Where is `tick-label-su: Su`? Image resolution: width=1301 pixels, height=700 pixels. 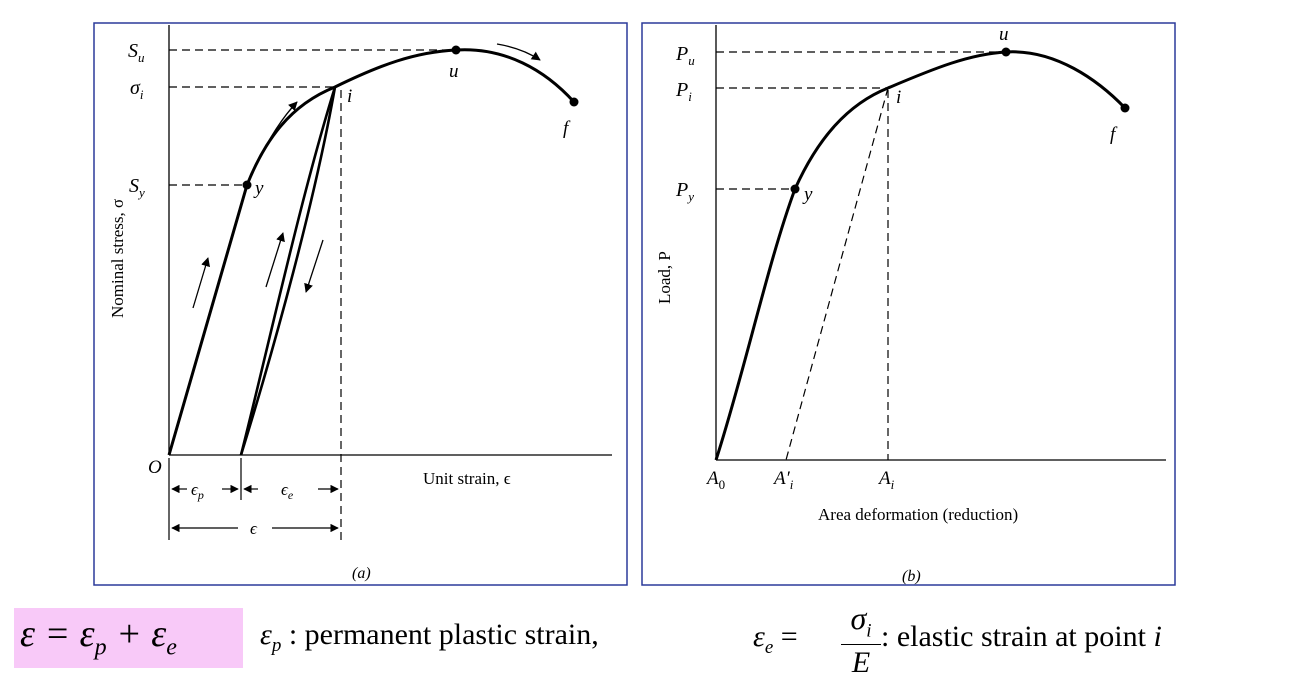 tick-label-su: Su is located at coordinates (136, 52).